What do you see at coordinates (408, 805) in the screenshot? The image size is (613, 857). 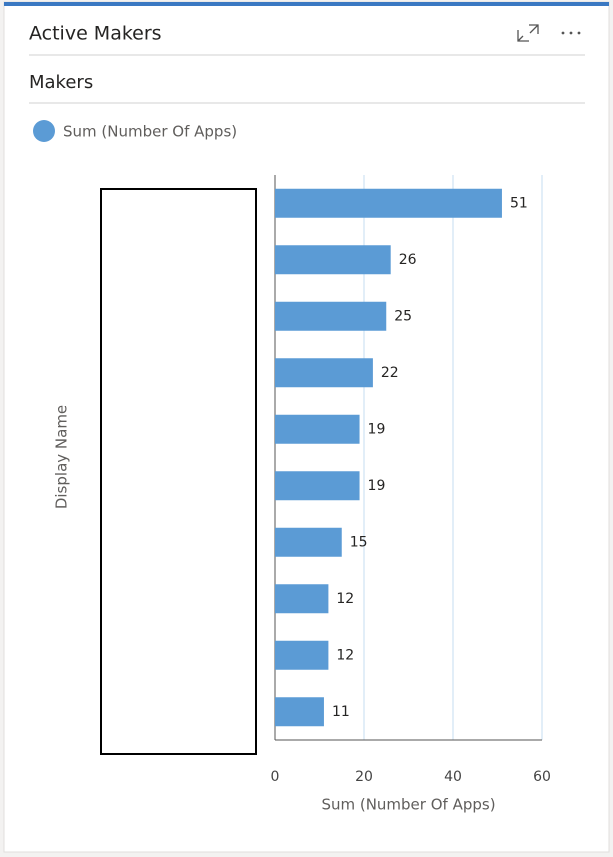 I see `x-axis-title: Sum (Number Of Apps)` at bounding box center [408, 805].